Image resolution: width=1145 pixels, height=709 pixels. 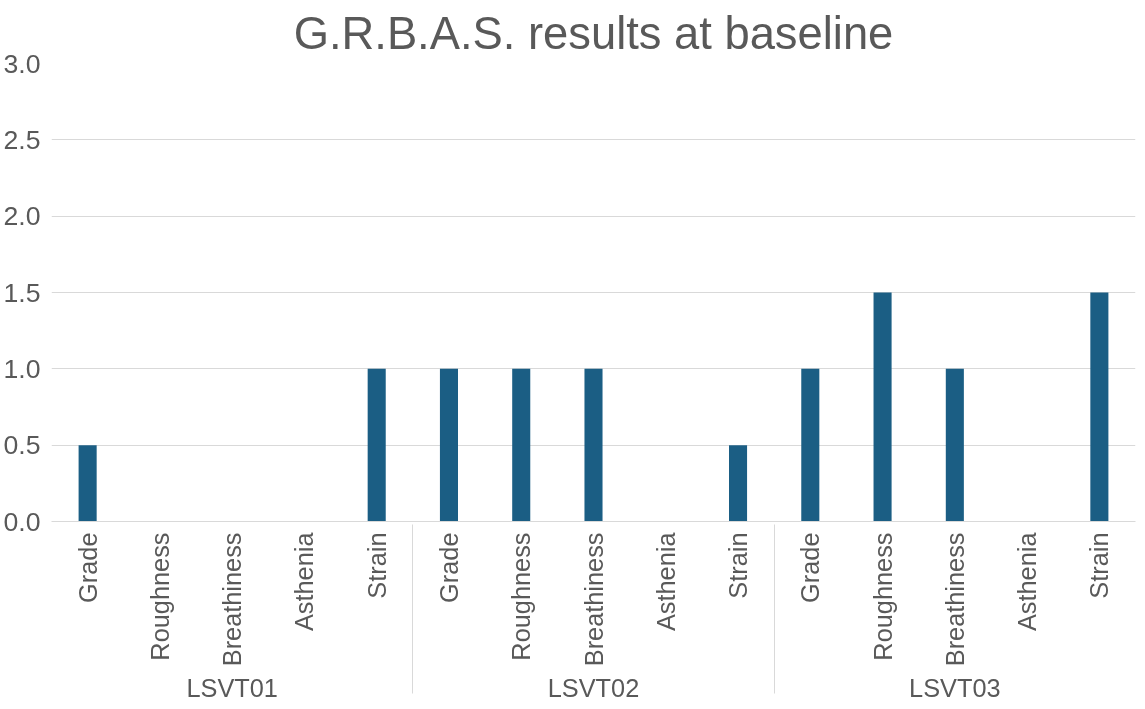 I want to click on y-tick-label: 0.0, so click(x=22, y=521).